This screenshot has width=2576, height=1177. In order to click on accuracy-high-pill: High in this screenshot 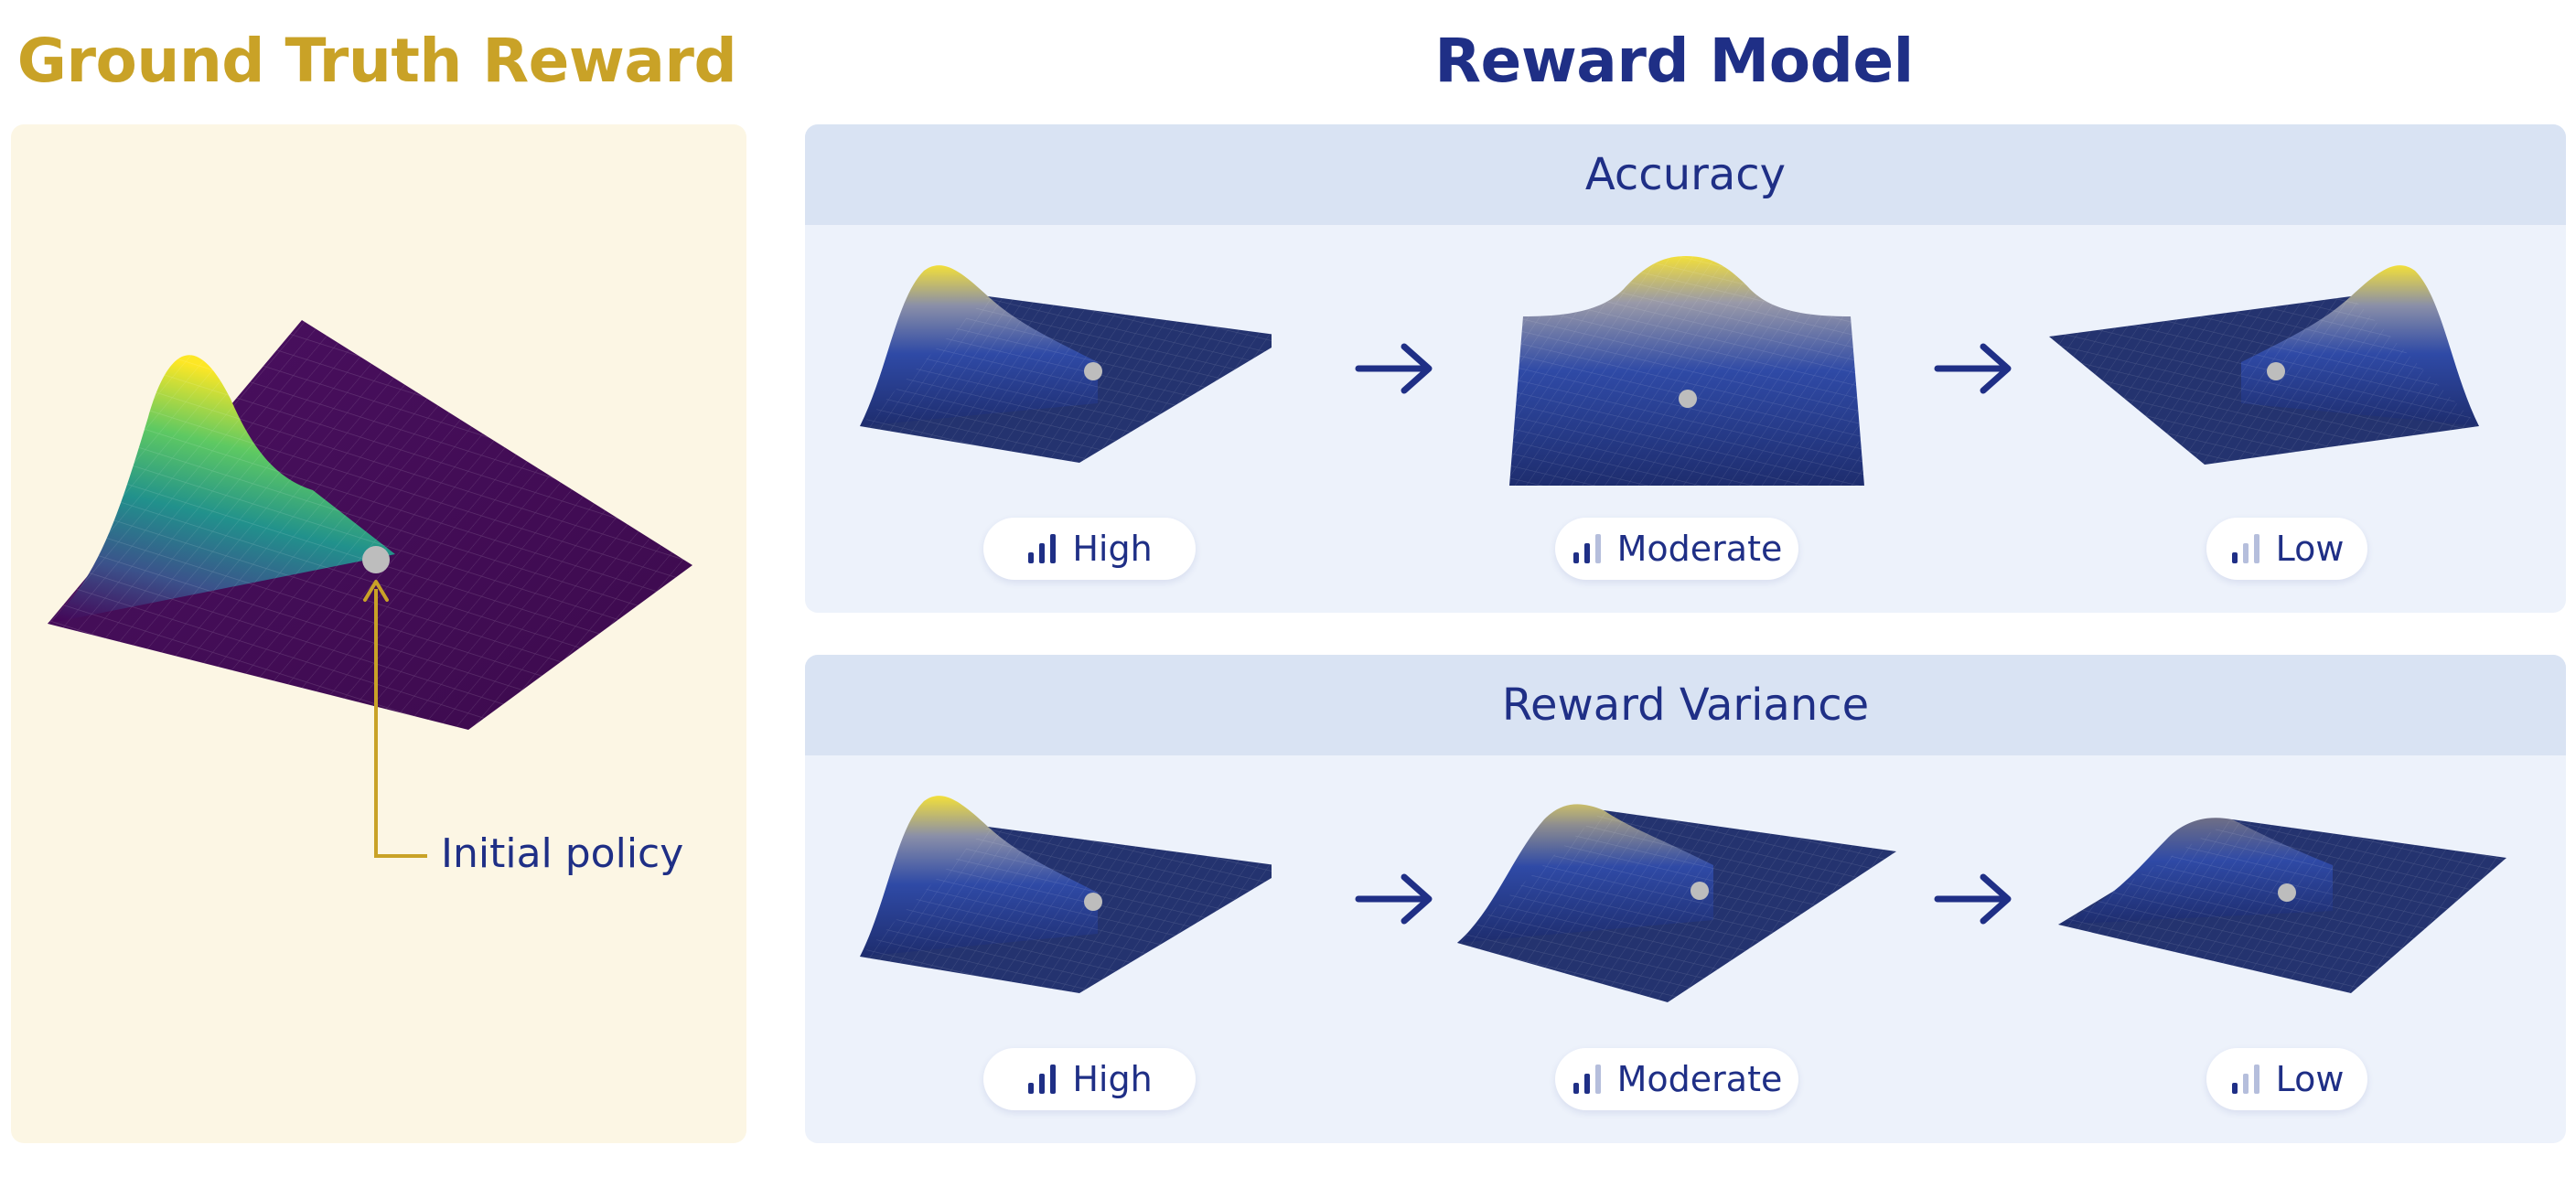, I will do `click(1089, 549)`.